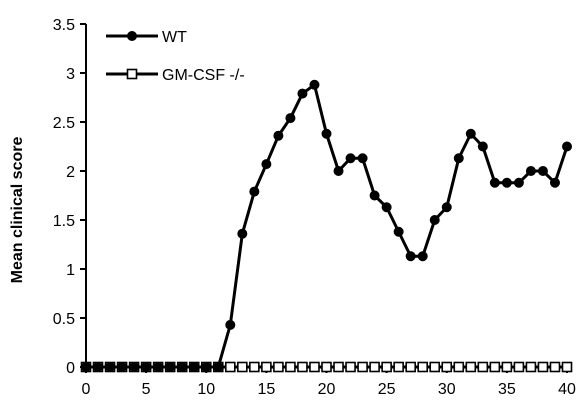 This screenshot has width=577, height=406. Describe the element at coordinates (206, 389) in the screenshot. I see `x-tick-label: 10` at that location.